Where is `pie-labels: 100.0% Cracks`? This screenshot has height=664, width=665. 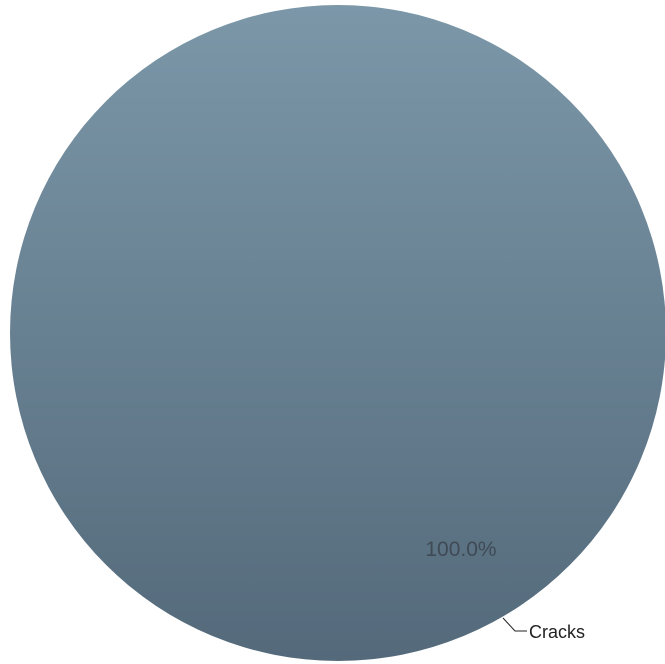 pie-labels: 100.0% Cracks is located at coordinates (505, 590).